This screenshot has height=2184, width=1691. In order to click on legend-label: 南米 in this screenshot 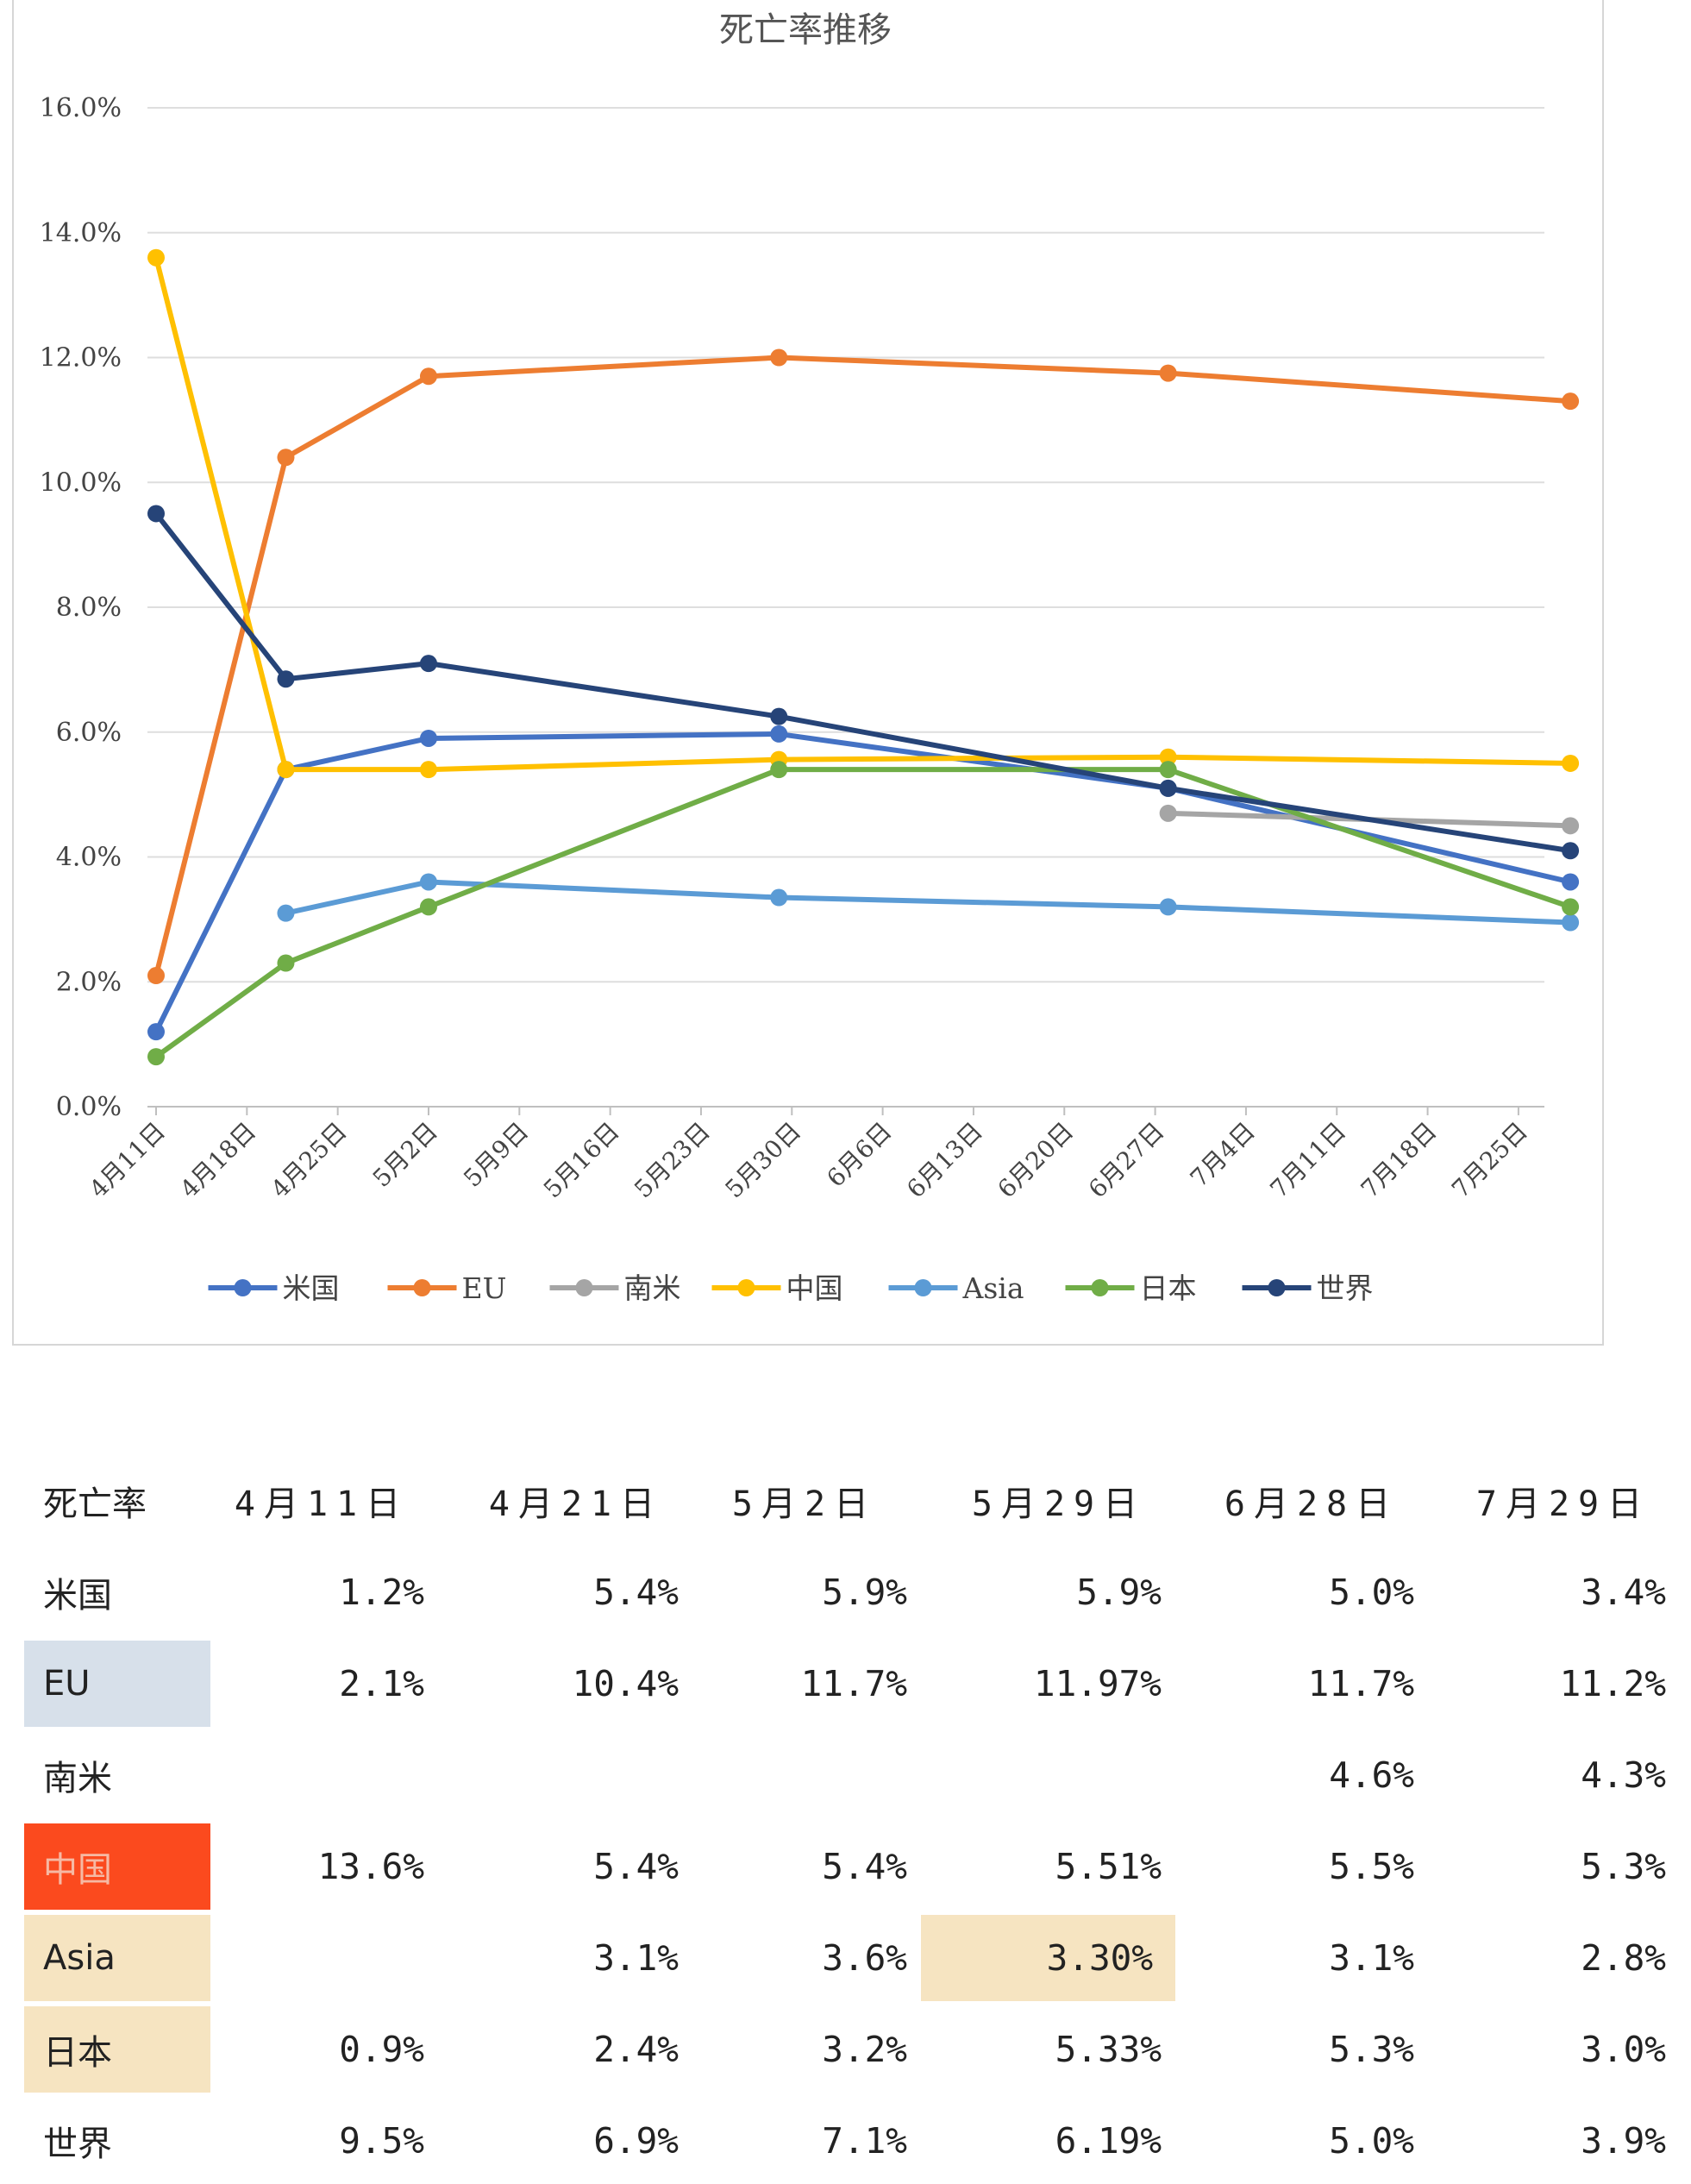, I will do `click(652, 1288)`.